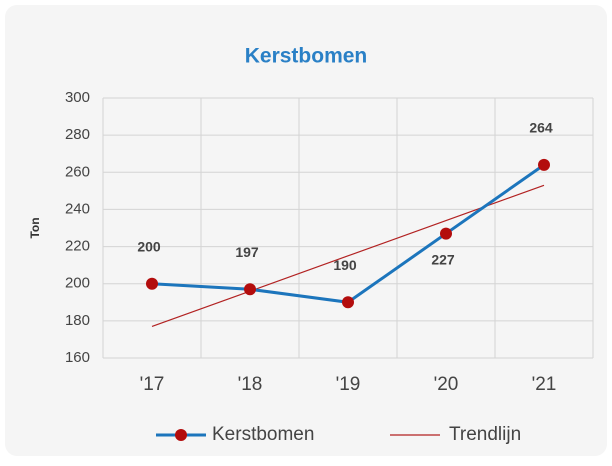  What do you see at coordinates (77, 134) in the screenshot?
I see `y-tick-label: 280` at bounding box center [77, 134].